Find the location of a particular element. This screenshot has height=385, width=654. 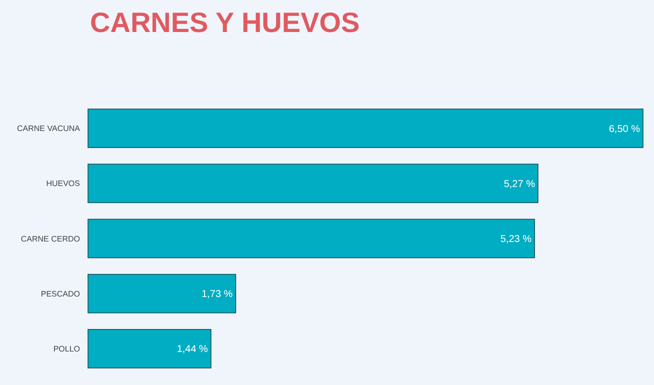

y-tick-label: HUEVOS is located at coordinates (63, 183).